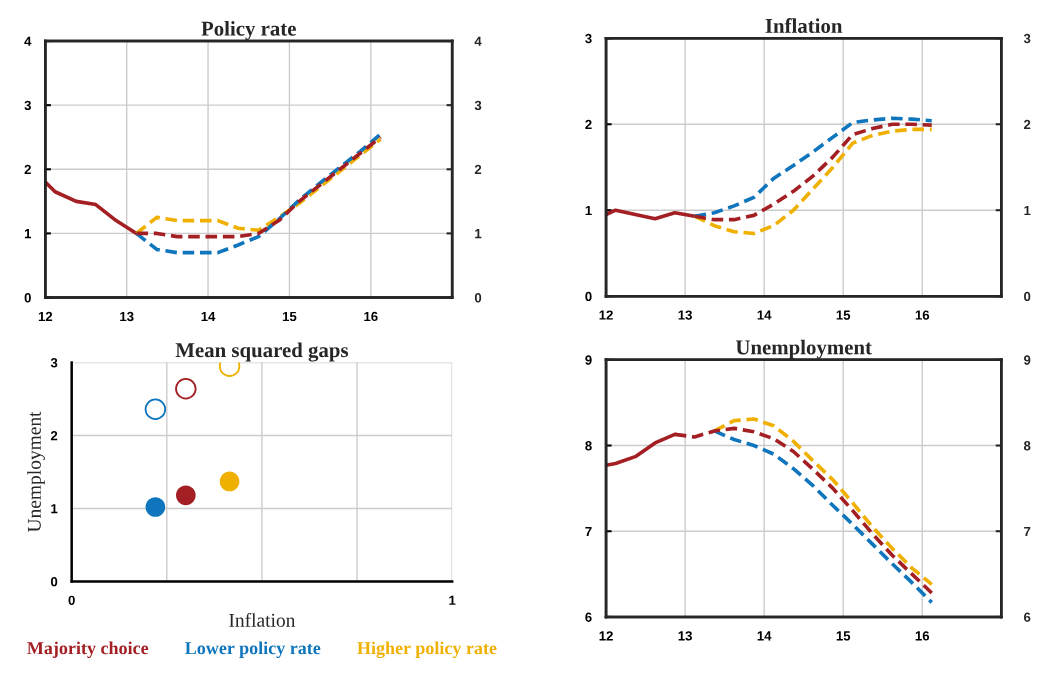 Image resolution: width=1054 pixels, height=684 pixels. Describe the element at coordinates (262, 619) in the screenshot. I see `x-axis-title: Inflation` at that location.